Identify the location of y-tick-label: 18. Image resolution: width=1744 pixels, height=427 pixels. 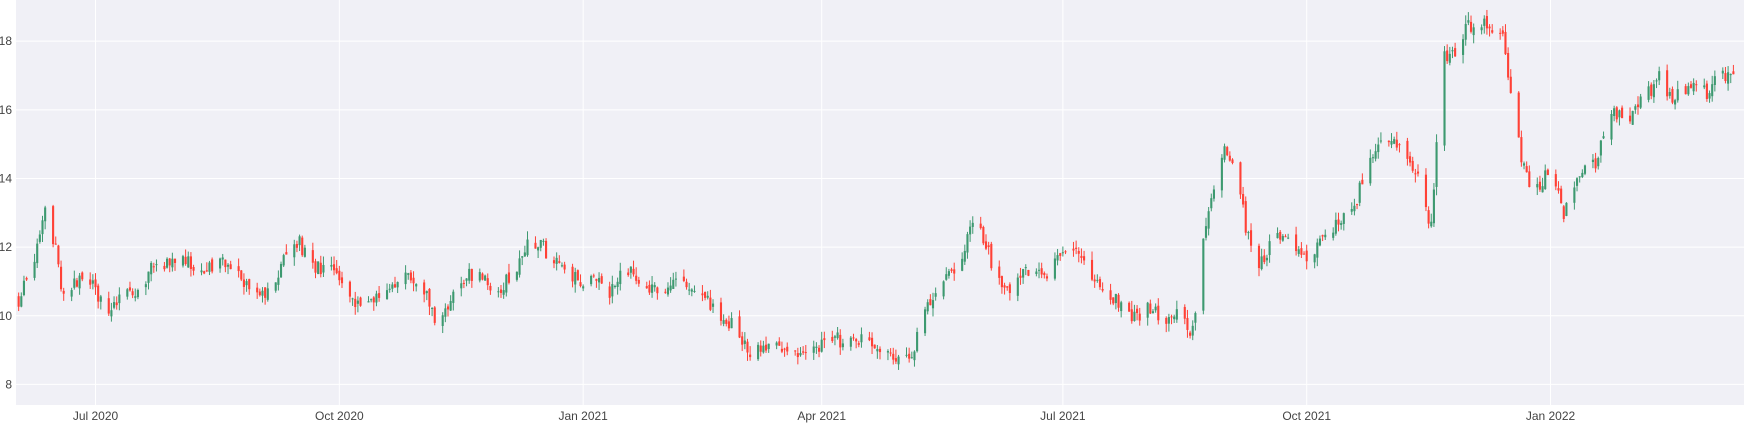
(6, 41).